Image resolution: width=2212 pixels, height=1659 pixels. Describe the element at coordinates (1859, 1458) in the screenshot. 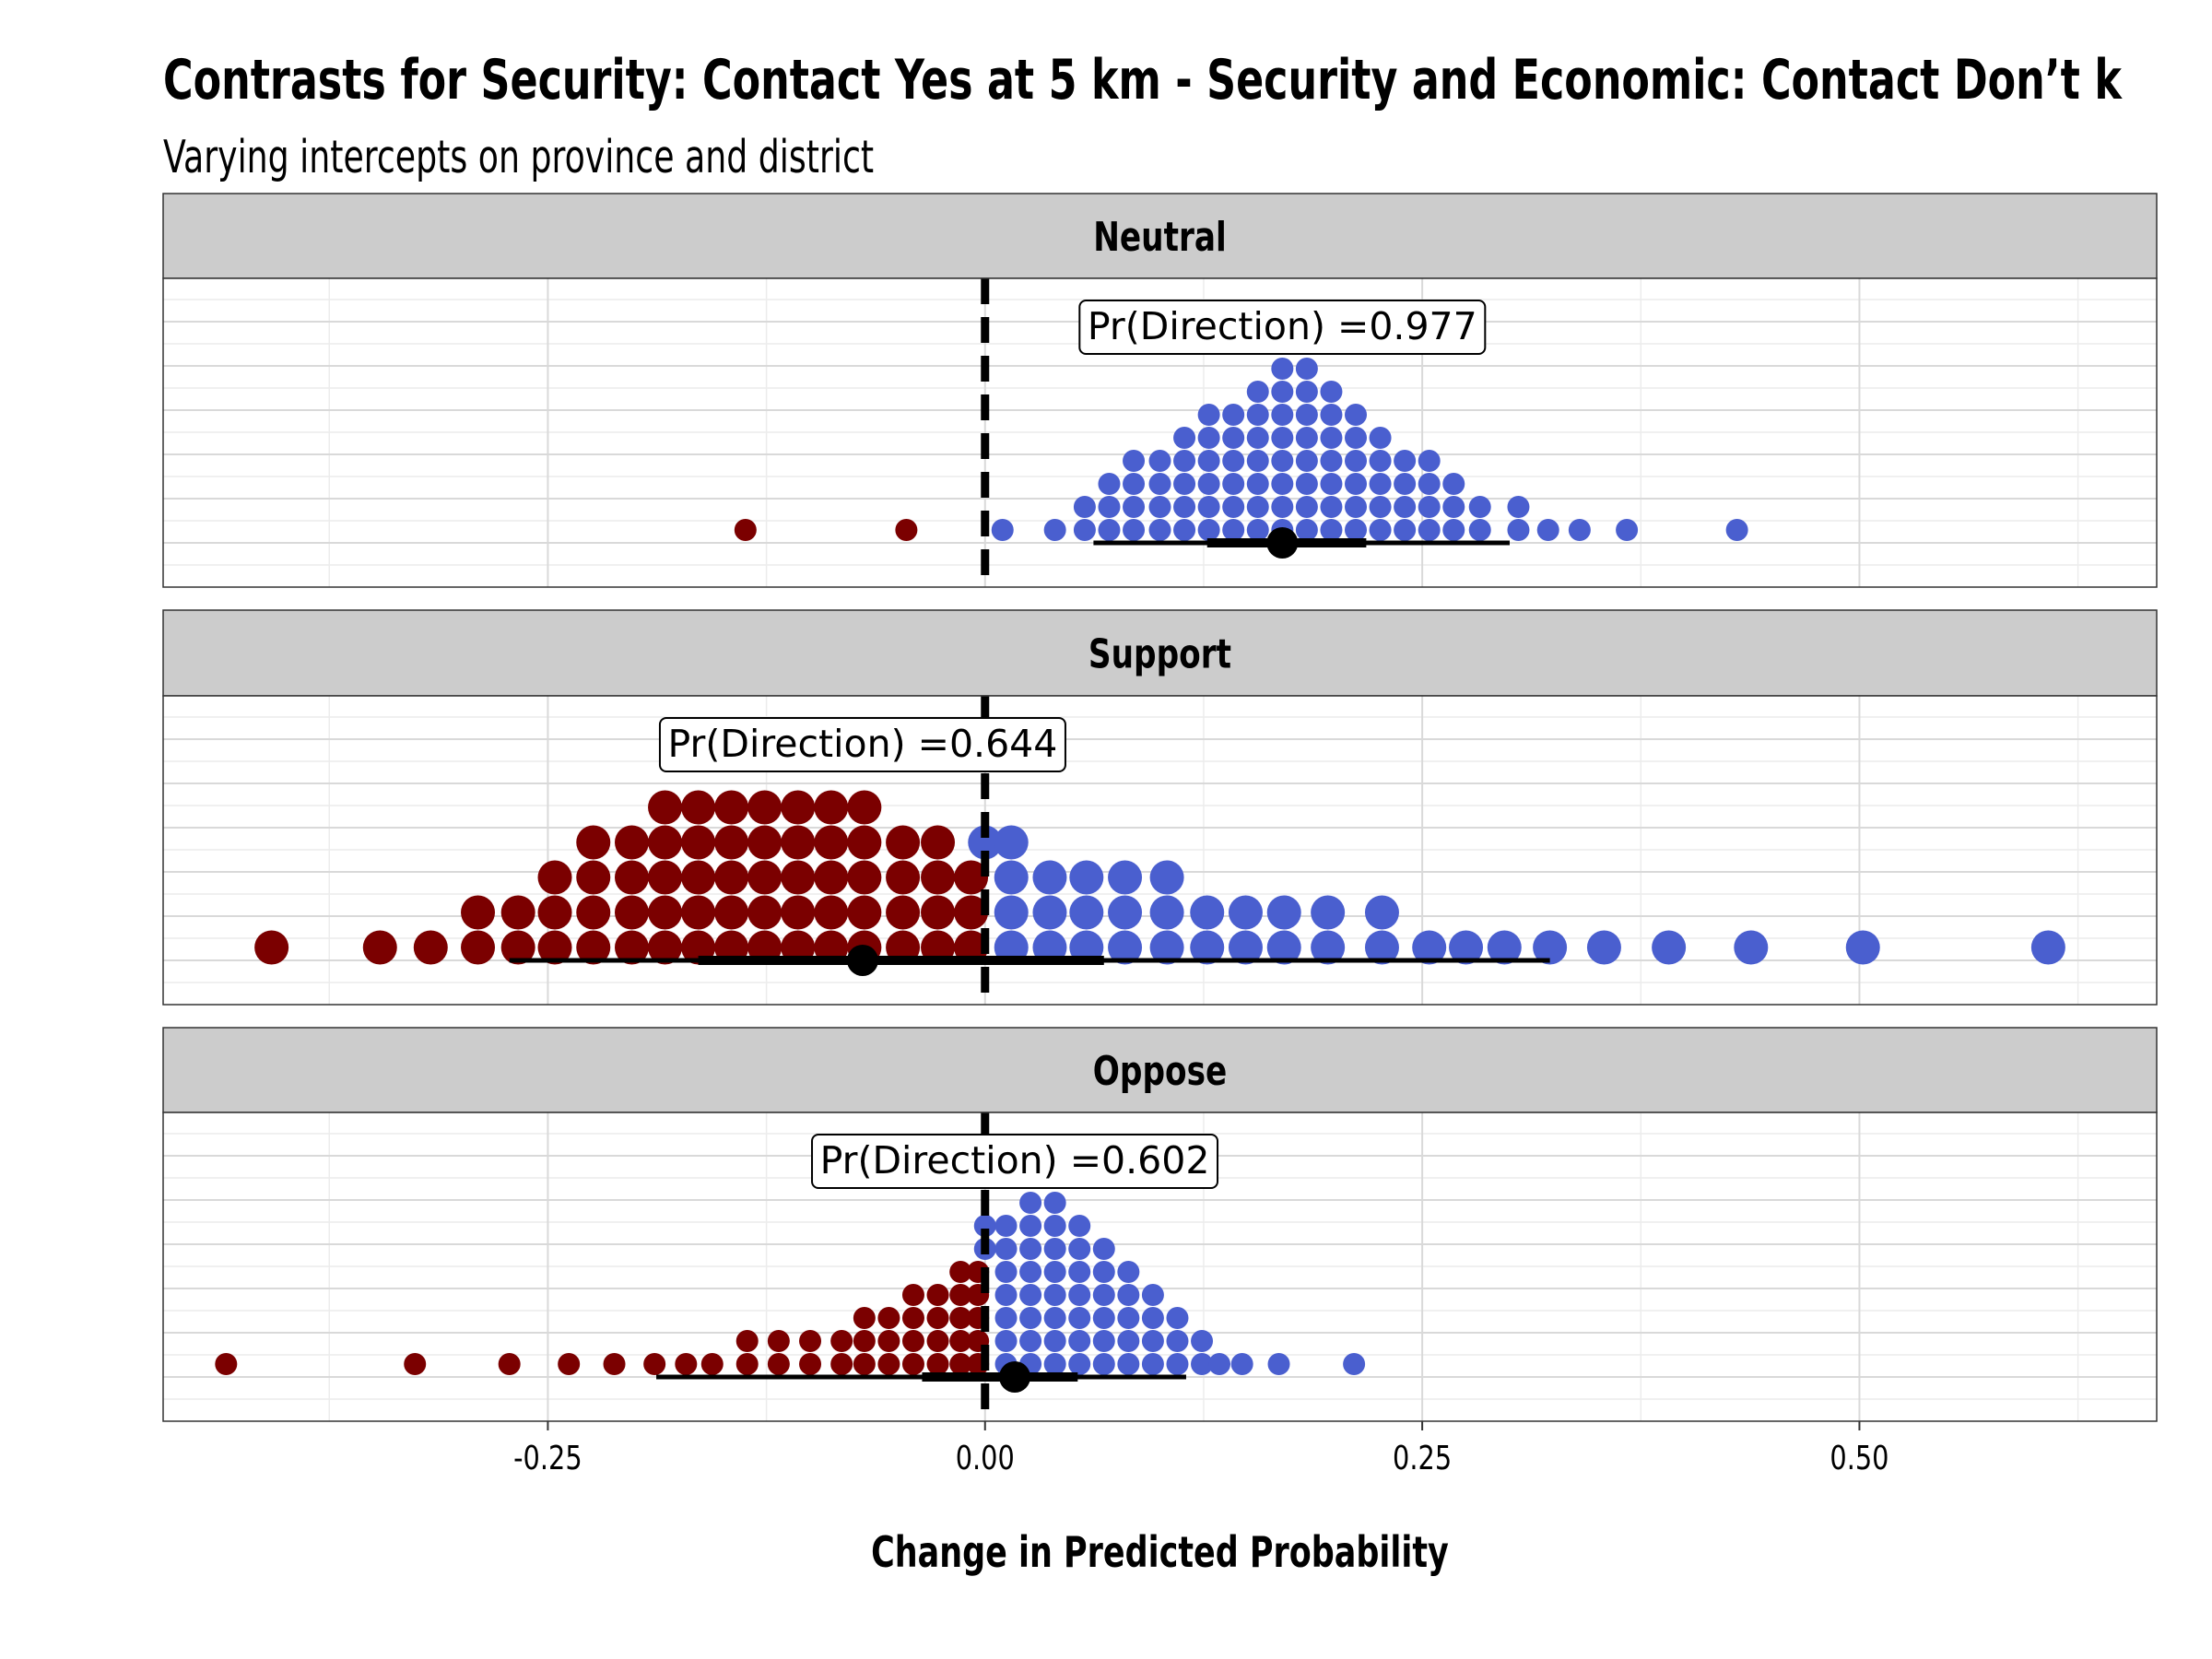

I see `x-tick-label: 0.50` at that location.